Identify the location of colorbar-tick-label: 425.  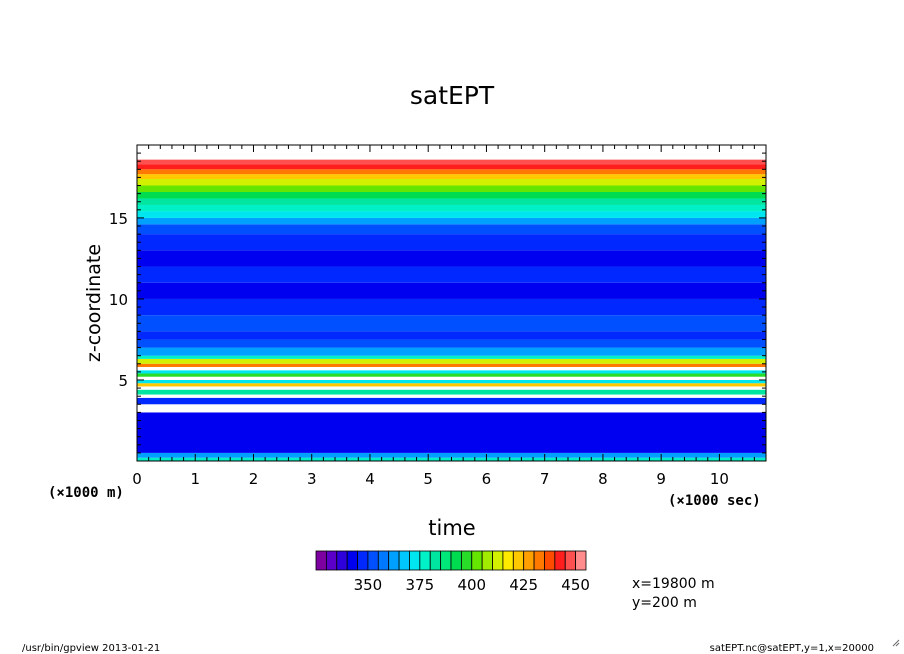
(523, 585).